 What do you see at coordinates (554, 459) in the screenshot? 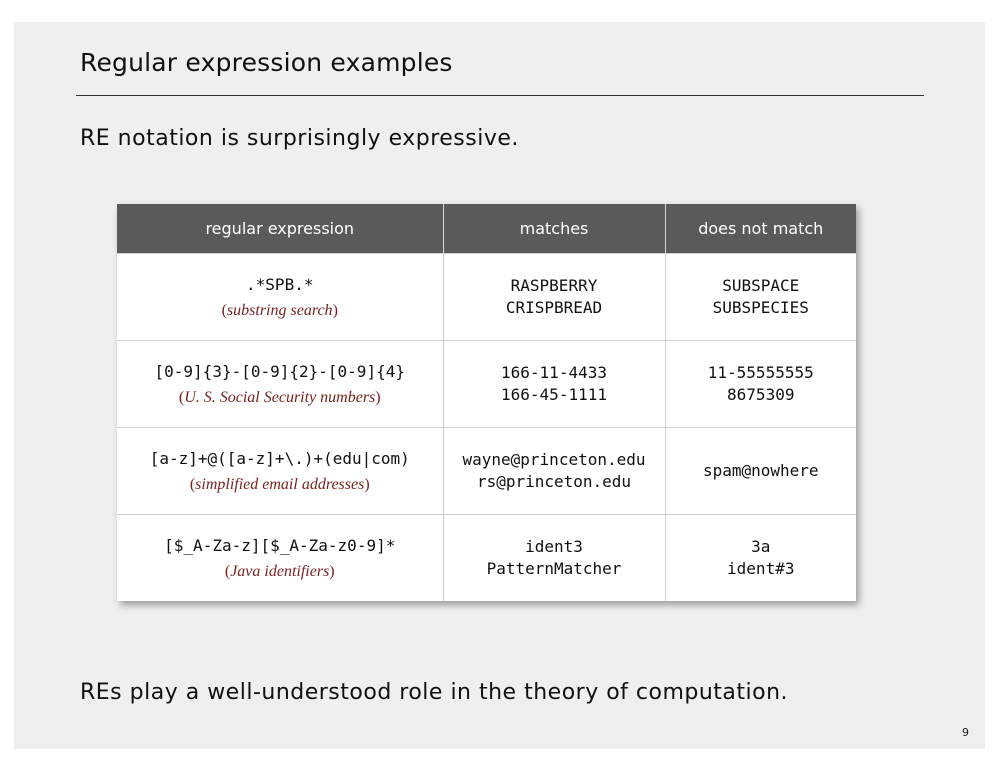
I see `match-example: wayne@princeton.edu` at bounding box center [554, 459].